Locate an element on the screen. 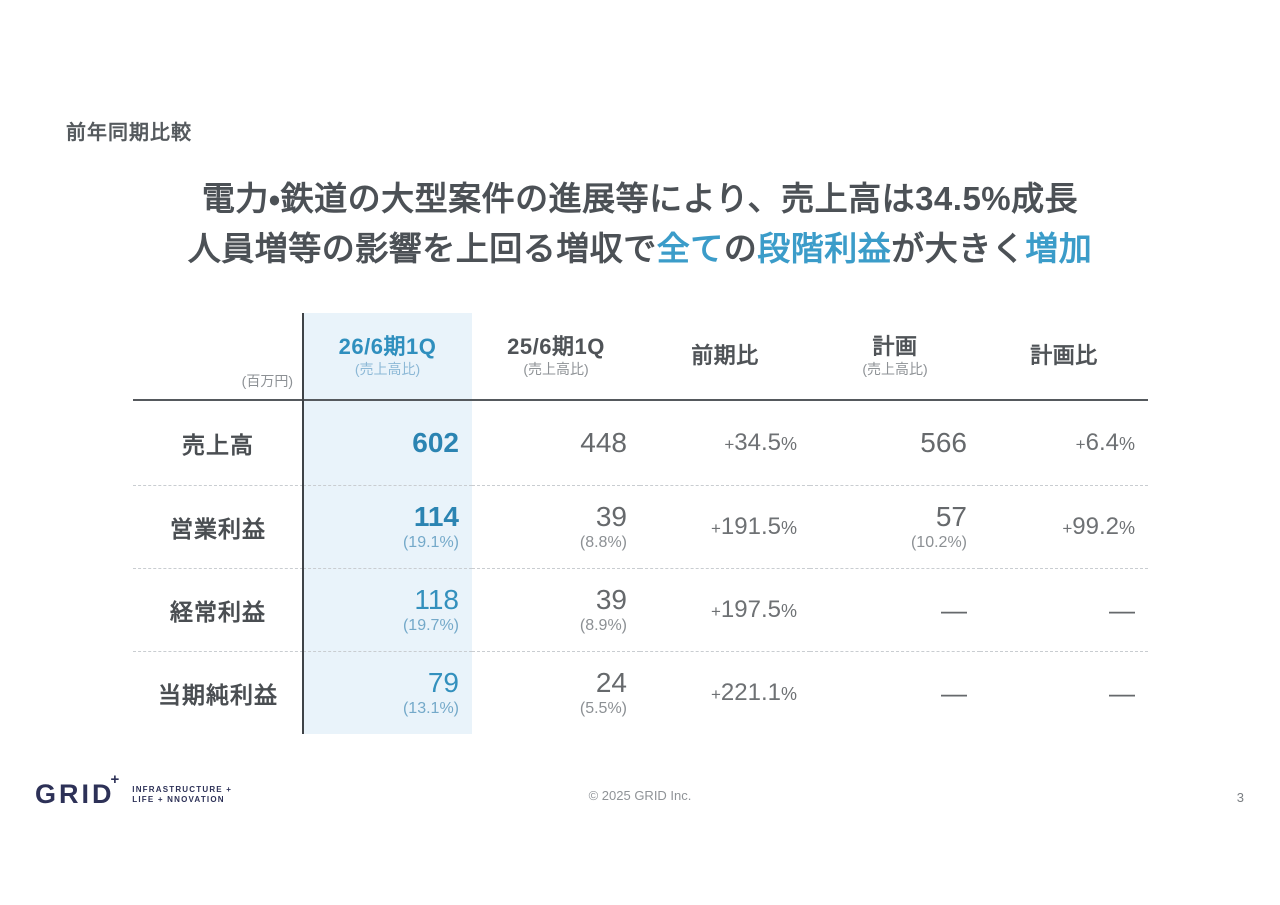 The height and width of the screenshot is (905, 1280). percent-value: +197.5% is located at coordinates (753, 609).